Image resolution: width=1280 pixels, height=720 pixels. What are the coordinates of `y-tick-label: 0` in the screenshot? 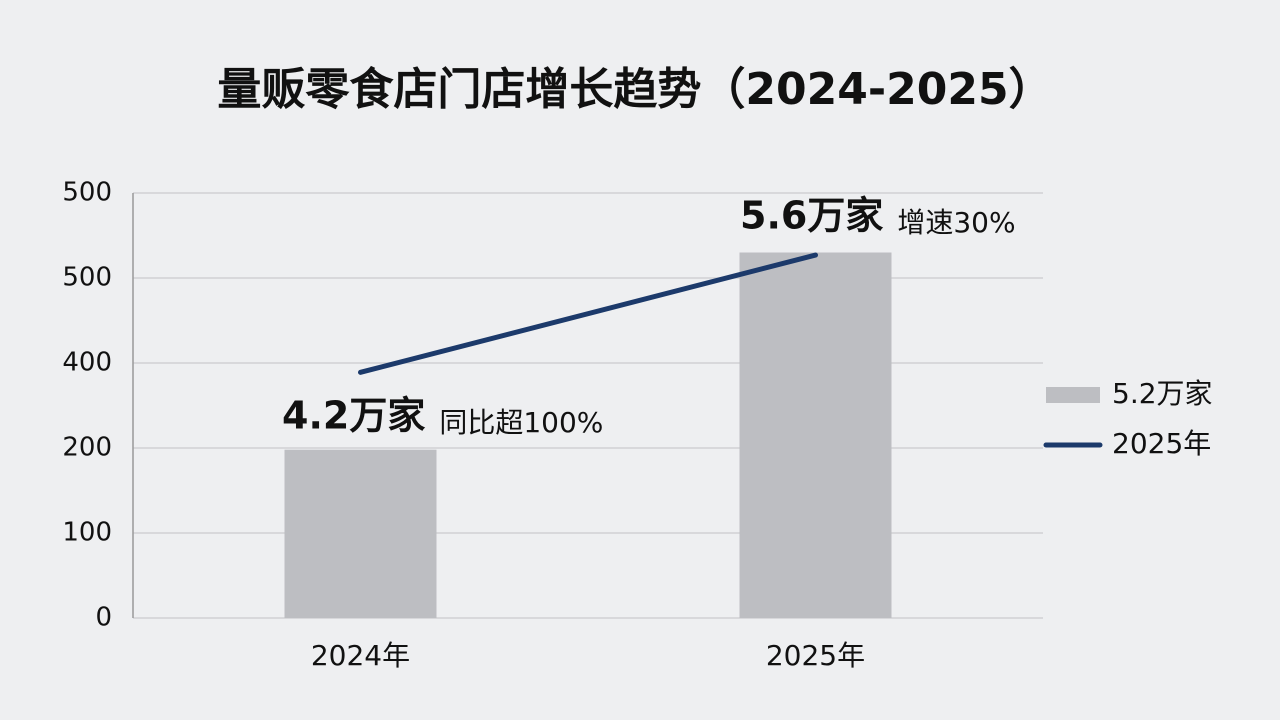 It's located at (103, 618).